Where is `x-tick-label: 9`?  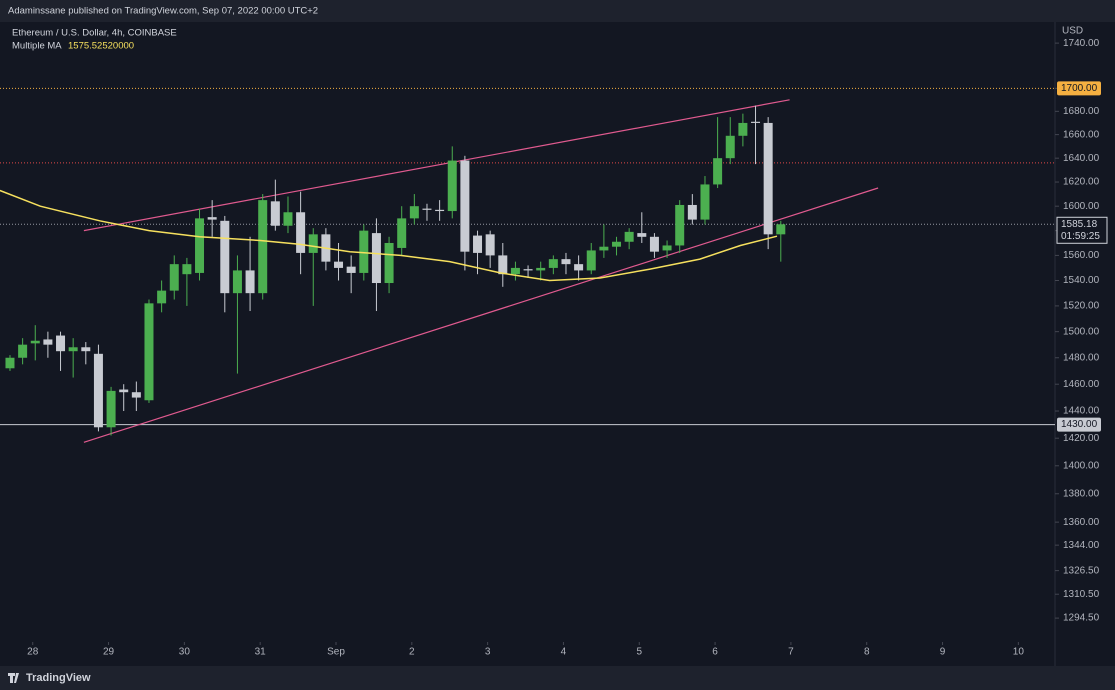 x-tick-label: 9 is located at coordinates (943, 652).